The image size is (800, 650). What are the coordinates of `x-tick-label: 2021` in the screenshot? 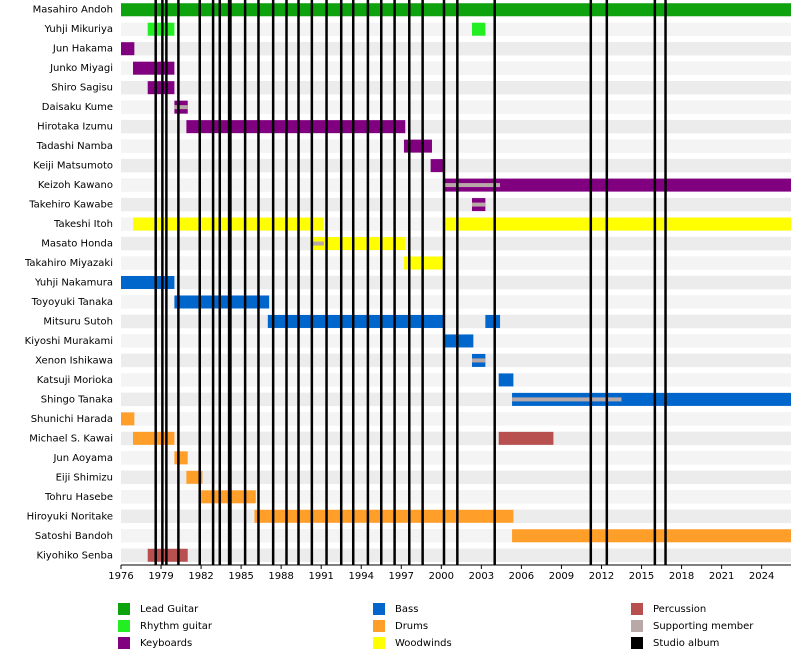 It's located at (721, 576).